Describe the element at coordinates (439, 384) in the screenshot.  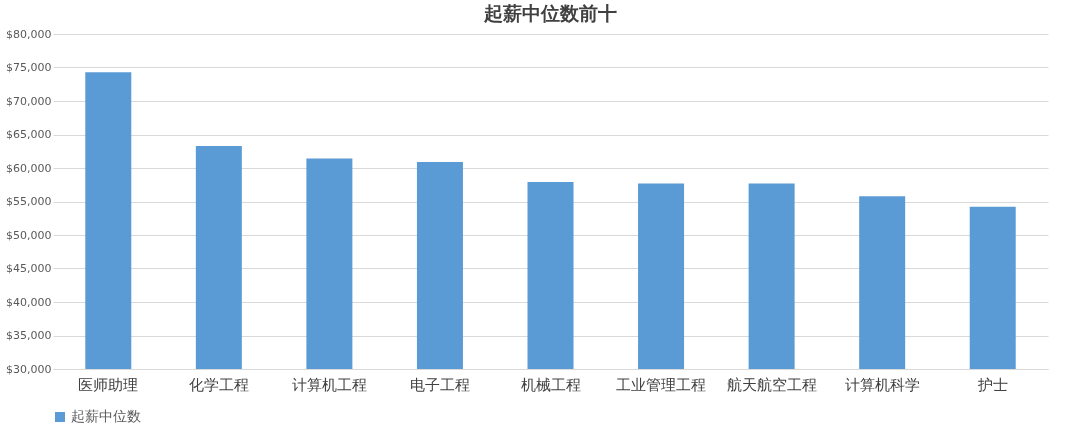
I see `x-tick-label: 电子工程` at that location.